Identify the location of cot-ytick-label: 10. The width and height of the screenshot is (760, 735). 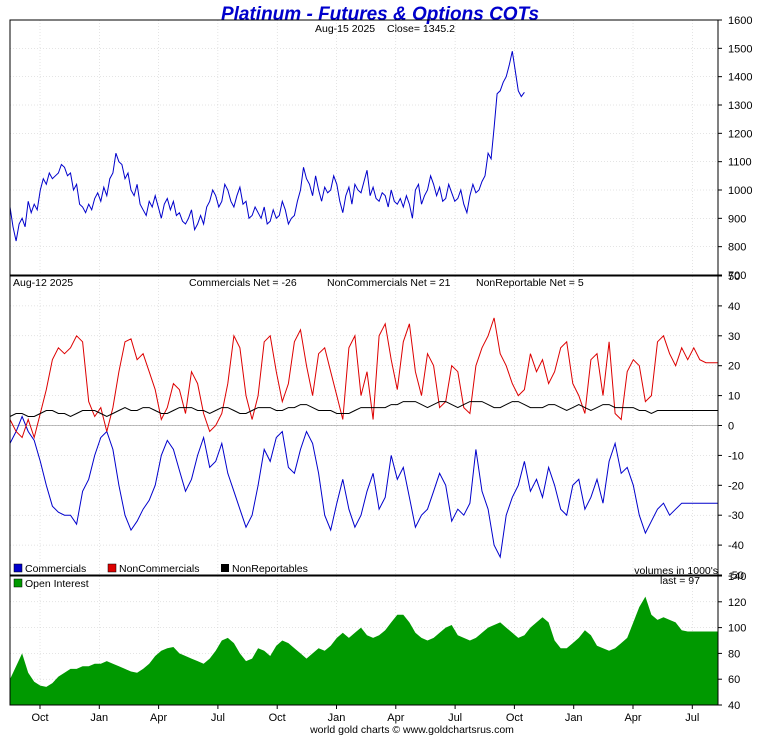
(734, 397).